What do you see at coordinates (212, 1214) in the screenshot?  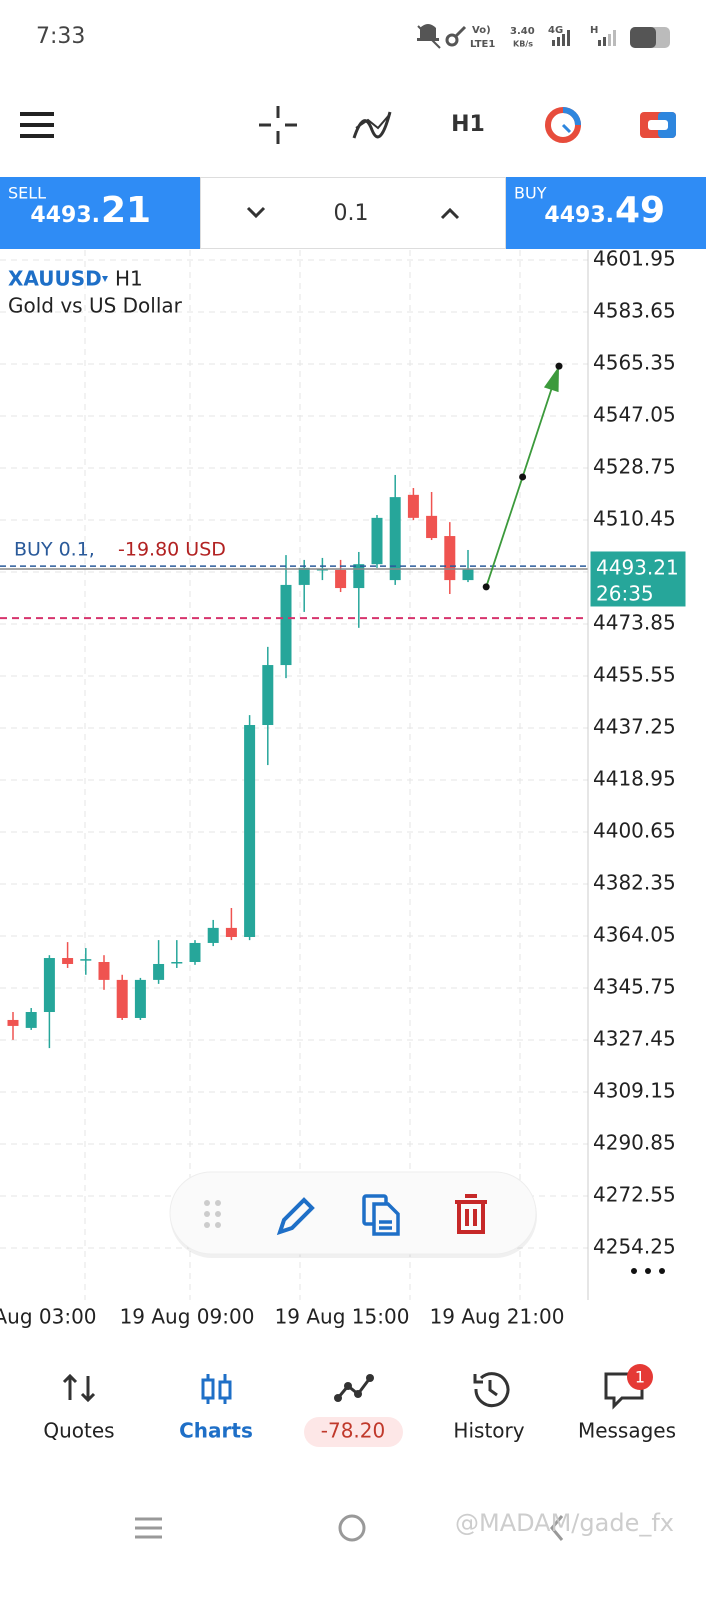 I see `drag-handle` at bounding box center [212, 1214].